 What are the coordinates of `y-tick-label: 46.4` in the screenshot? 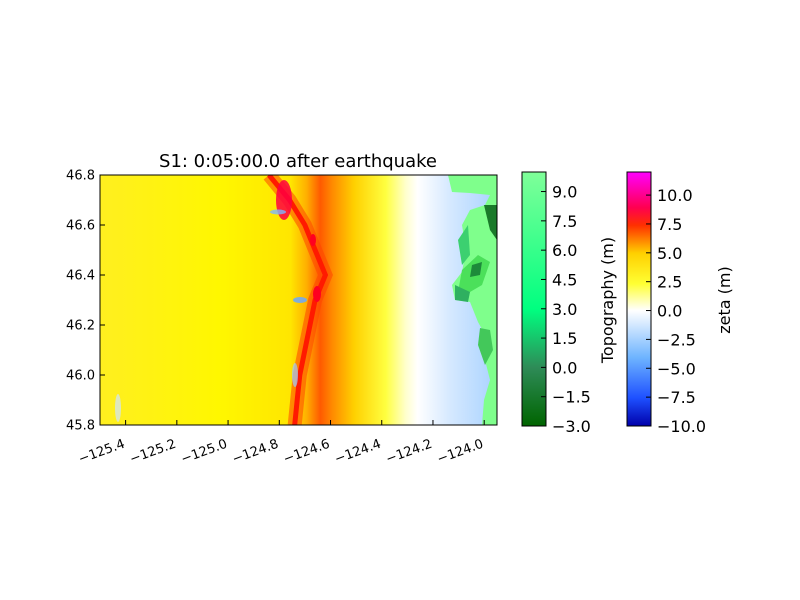 It's located at (80, 276).